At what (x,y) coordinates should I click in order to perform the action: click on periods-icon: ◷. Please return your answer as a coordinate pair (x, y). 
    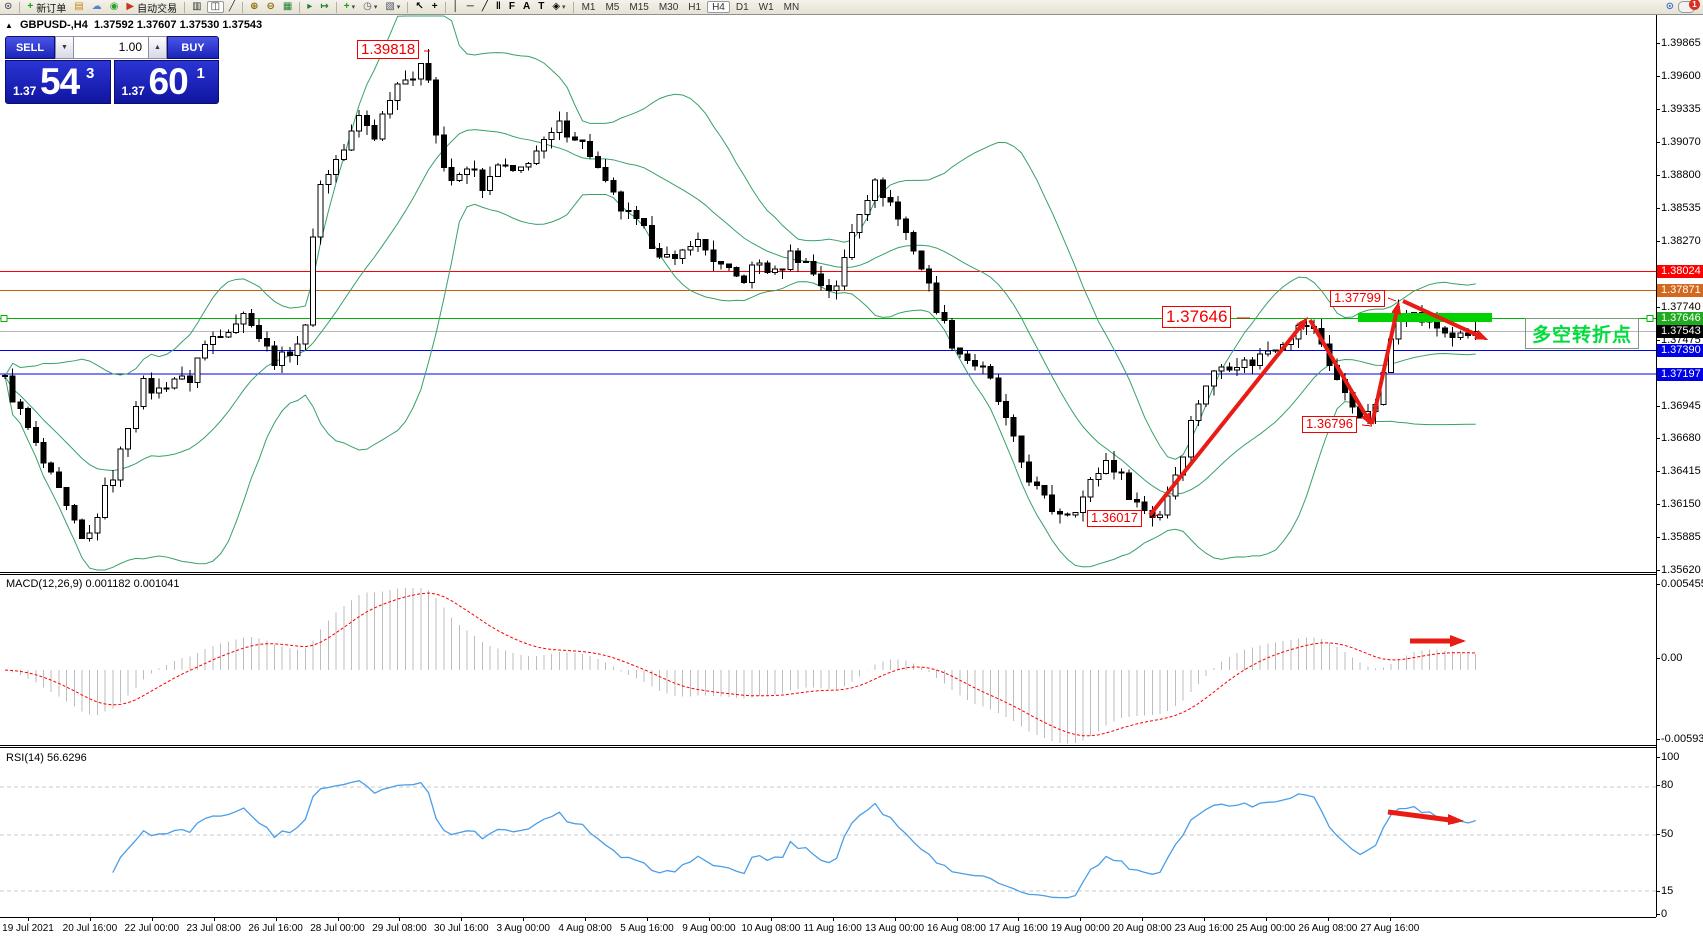
    Looking at the image, I should click on (367, 6).